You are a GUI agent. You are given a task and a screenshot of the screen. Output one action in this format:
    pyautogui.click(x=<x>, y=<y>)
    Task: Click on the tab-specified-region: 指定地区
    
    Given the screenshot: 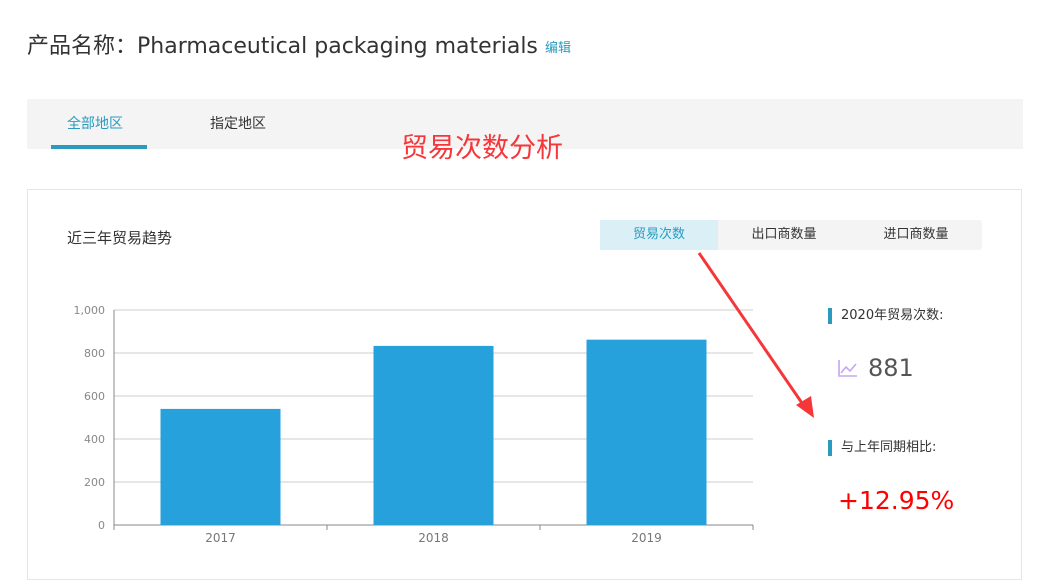 What is the action you would take?
    pyautogui.click(x=238, y=124)
    